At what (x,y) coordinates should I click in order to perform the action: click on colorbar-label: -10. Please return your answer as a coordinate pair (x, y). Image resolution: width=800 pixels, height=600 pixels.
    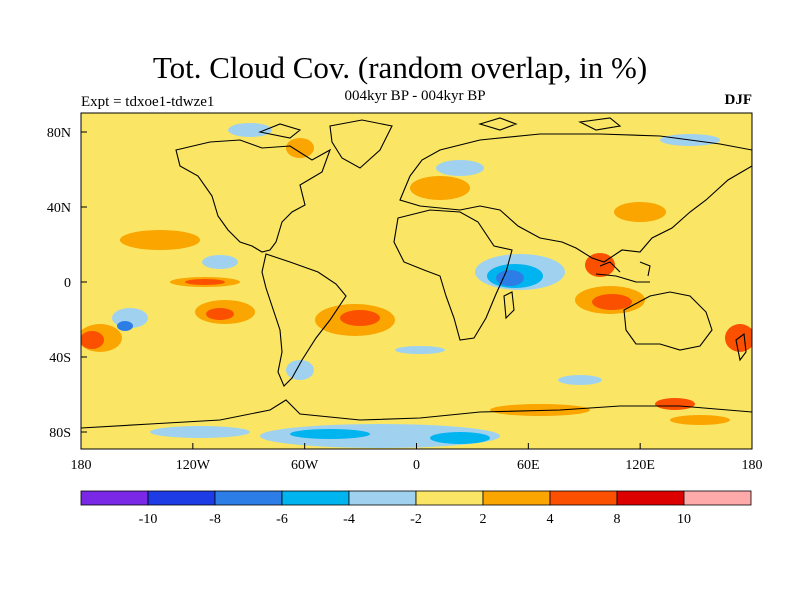
    Looking at the image, I should click on (148, 519).